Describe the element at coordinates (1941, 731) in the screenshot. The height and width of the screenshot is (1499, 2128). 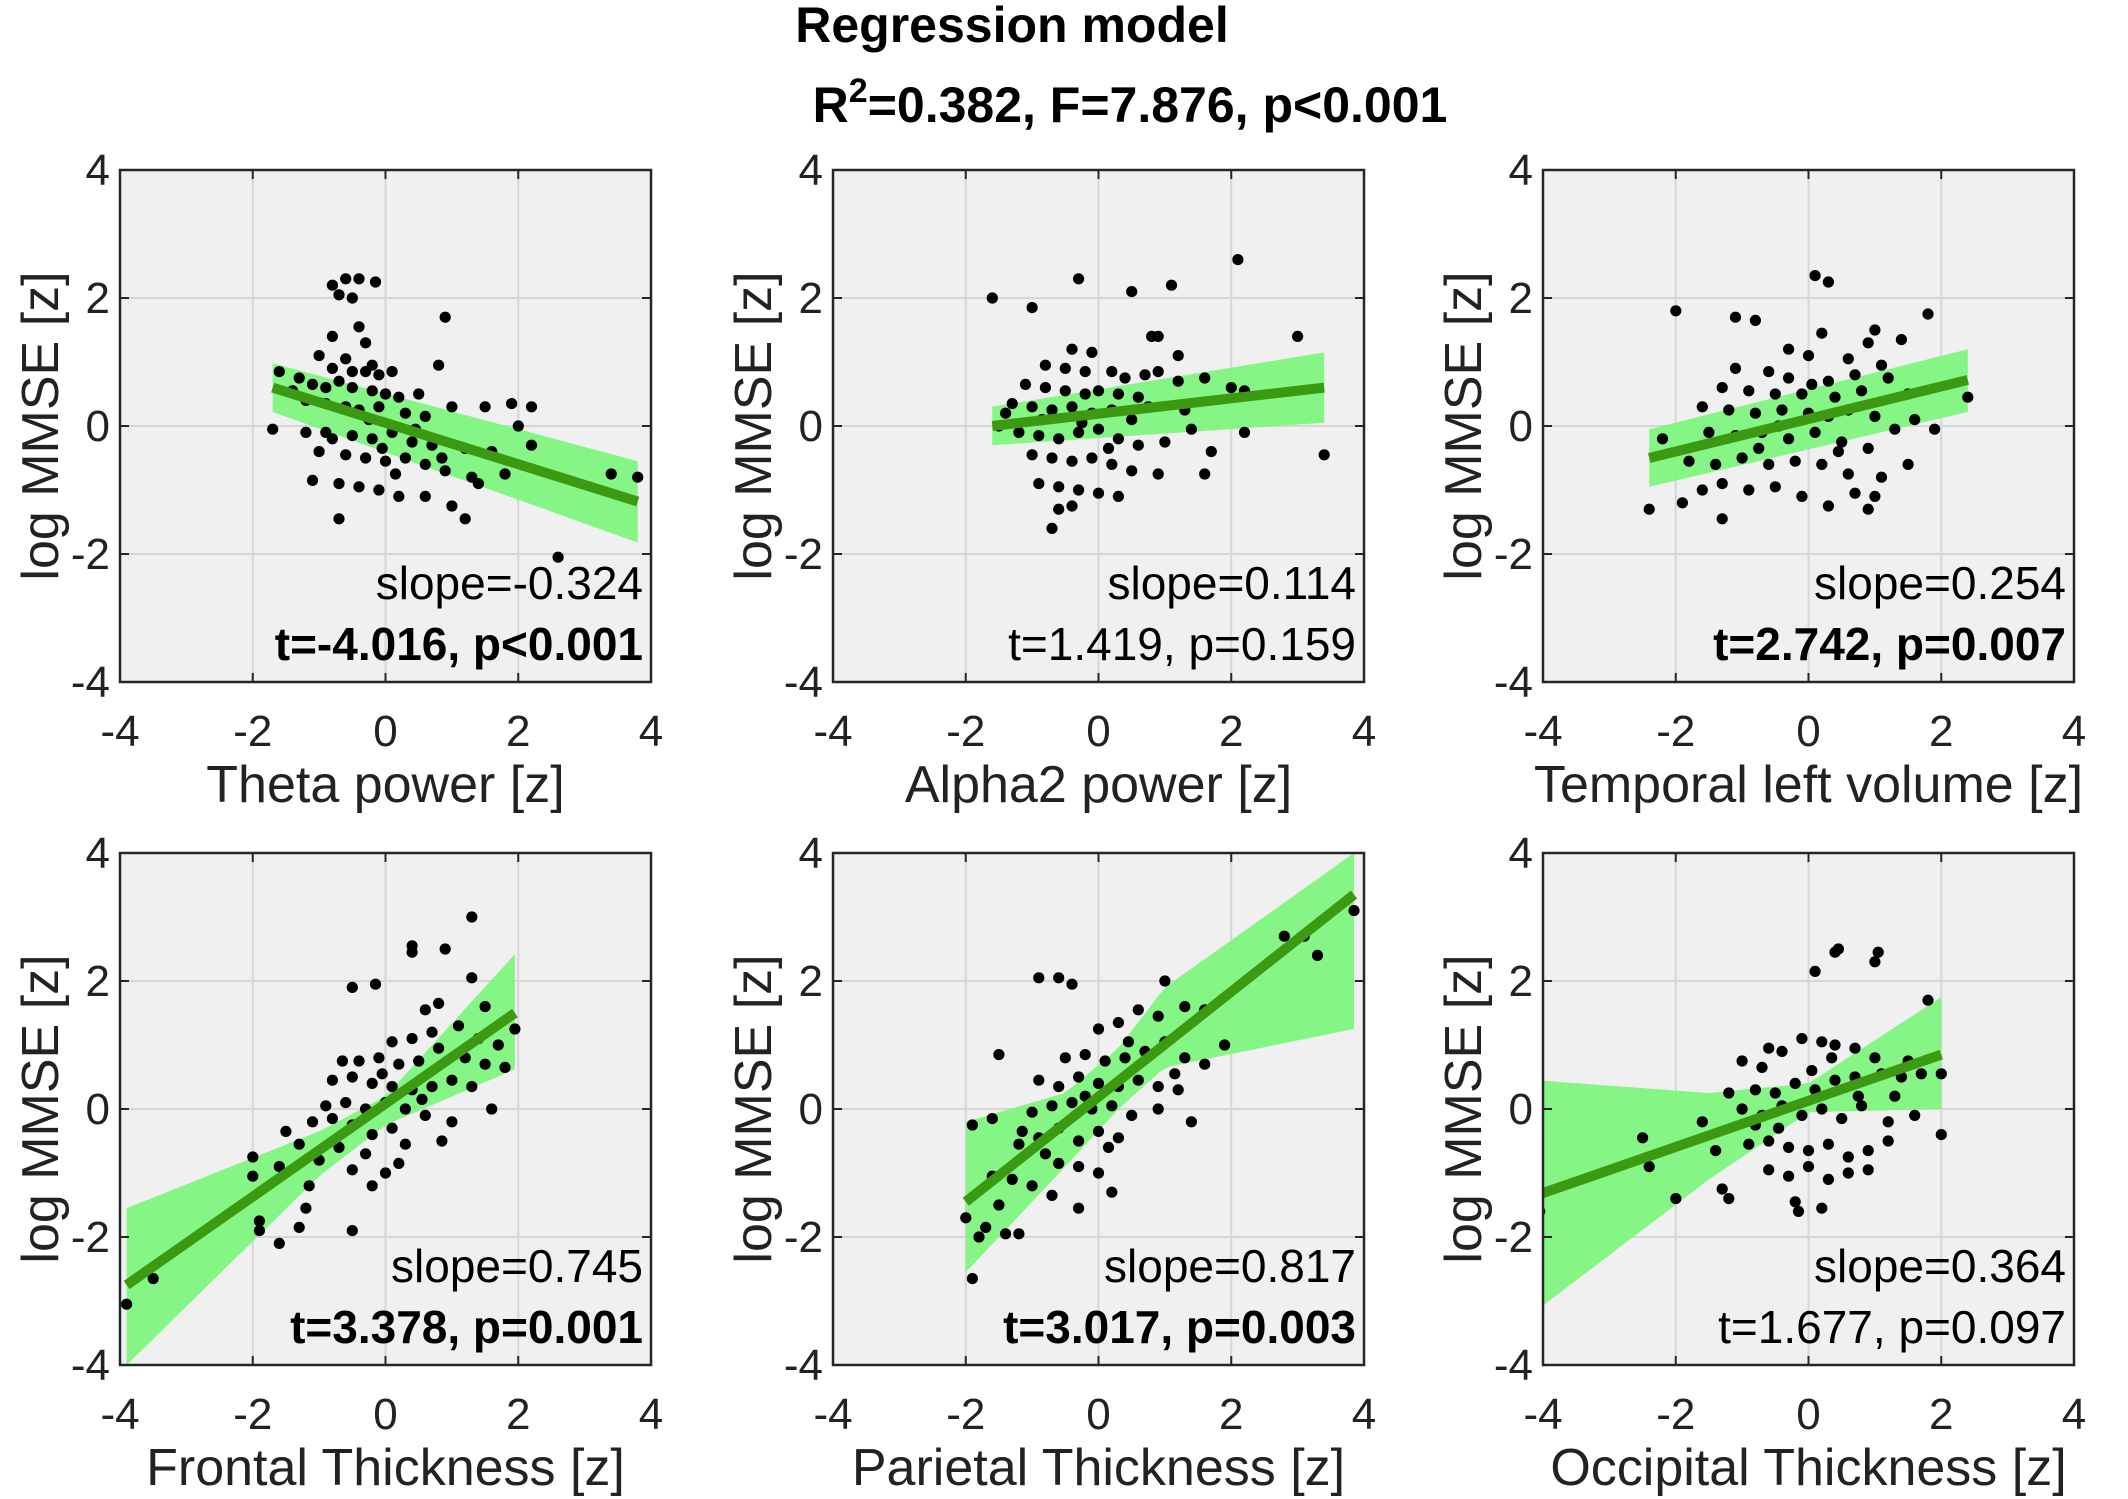
I see `x-tick-label: 2` at that location.